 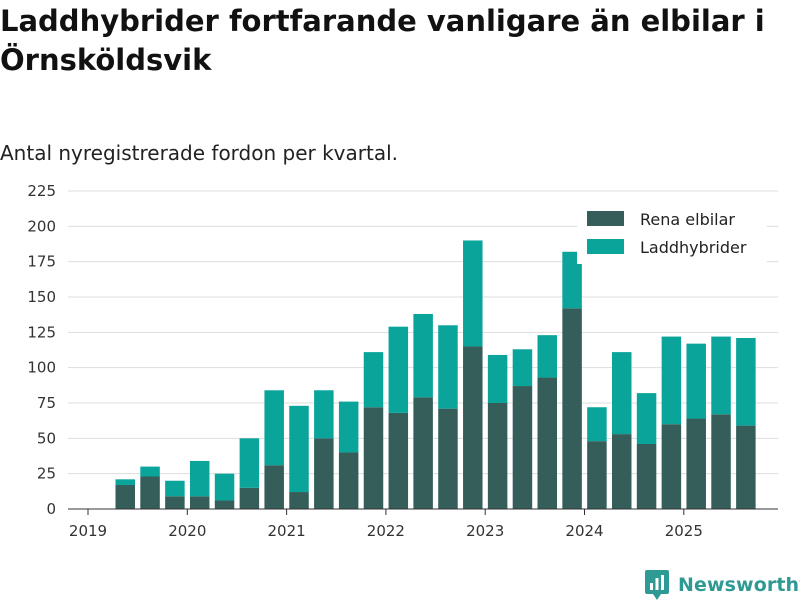 What do you see at coordinates (687, 219) in the screenshot?
I see `legend-label-rena-elbilar: Rena elbilar` at bounding box center [687, 219].